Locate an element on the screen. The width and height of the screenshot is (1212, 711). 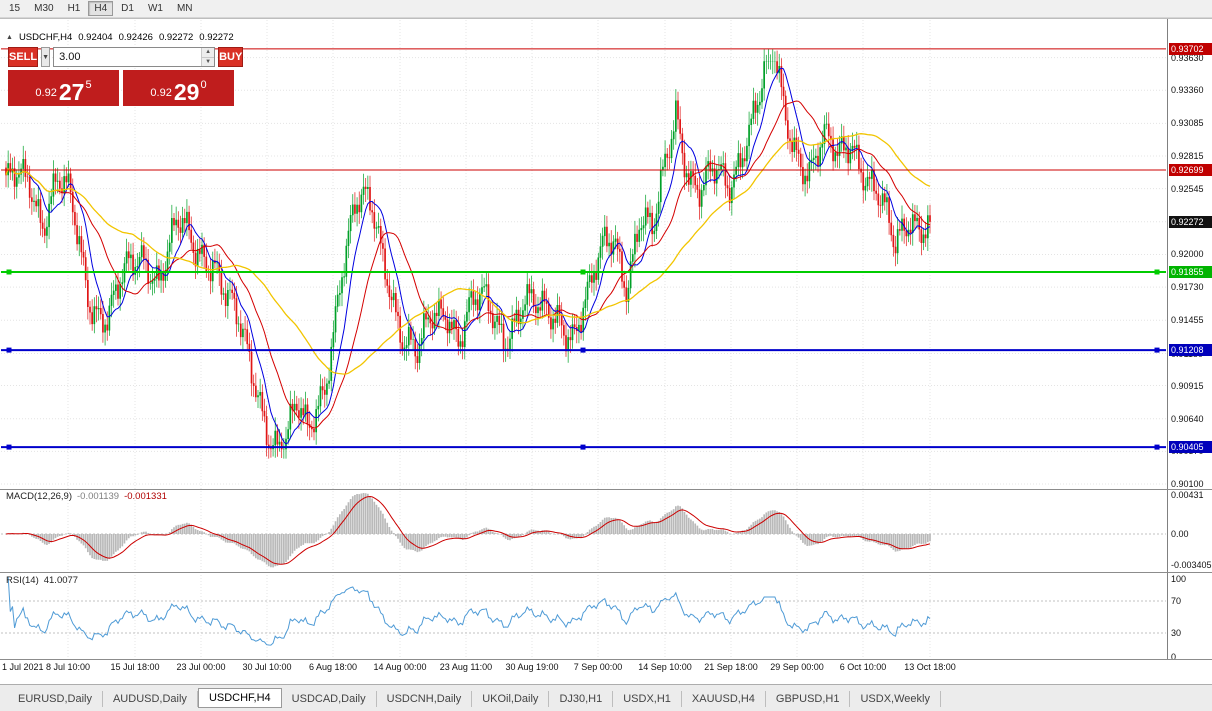
chart-tab-gbpusd-h1: GBPUSD,H1 is located at coordinates (808, 699).